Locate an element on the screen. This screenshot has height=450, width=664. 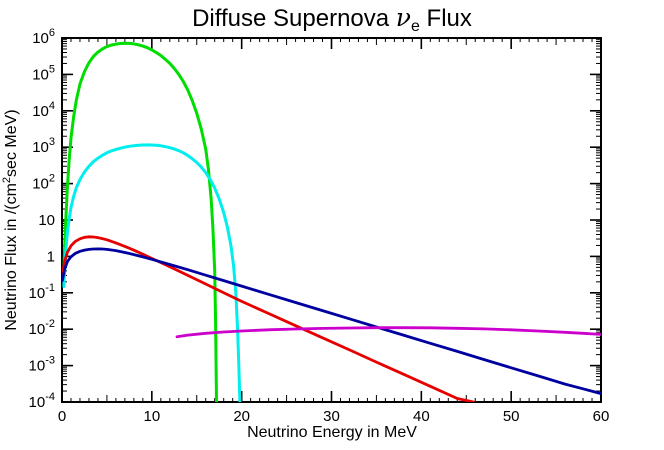
y-tick-label: 10 is located at coordinates (46, 220).